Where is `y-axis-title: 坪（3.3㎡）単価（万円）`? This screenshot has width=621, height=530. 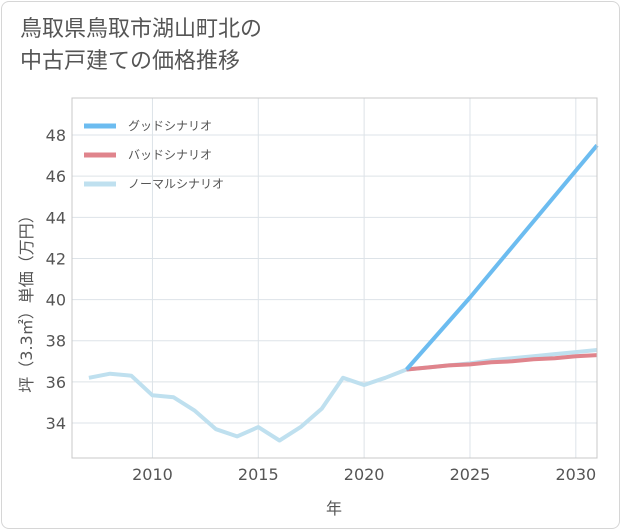
y-axis-title: 坪（3.3㎡）単価（万円） is located at coordinates (26, 299).